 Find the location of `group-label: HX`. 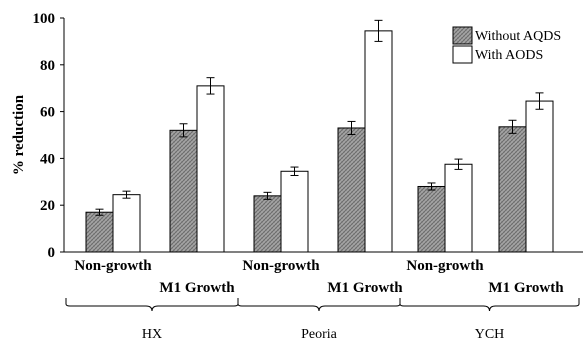

group-label: HX is located at coordinates (152, 334).